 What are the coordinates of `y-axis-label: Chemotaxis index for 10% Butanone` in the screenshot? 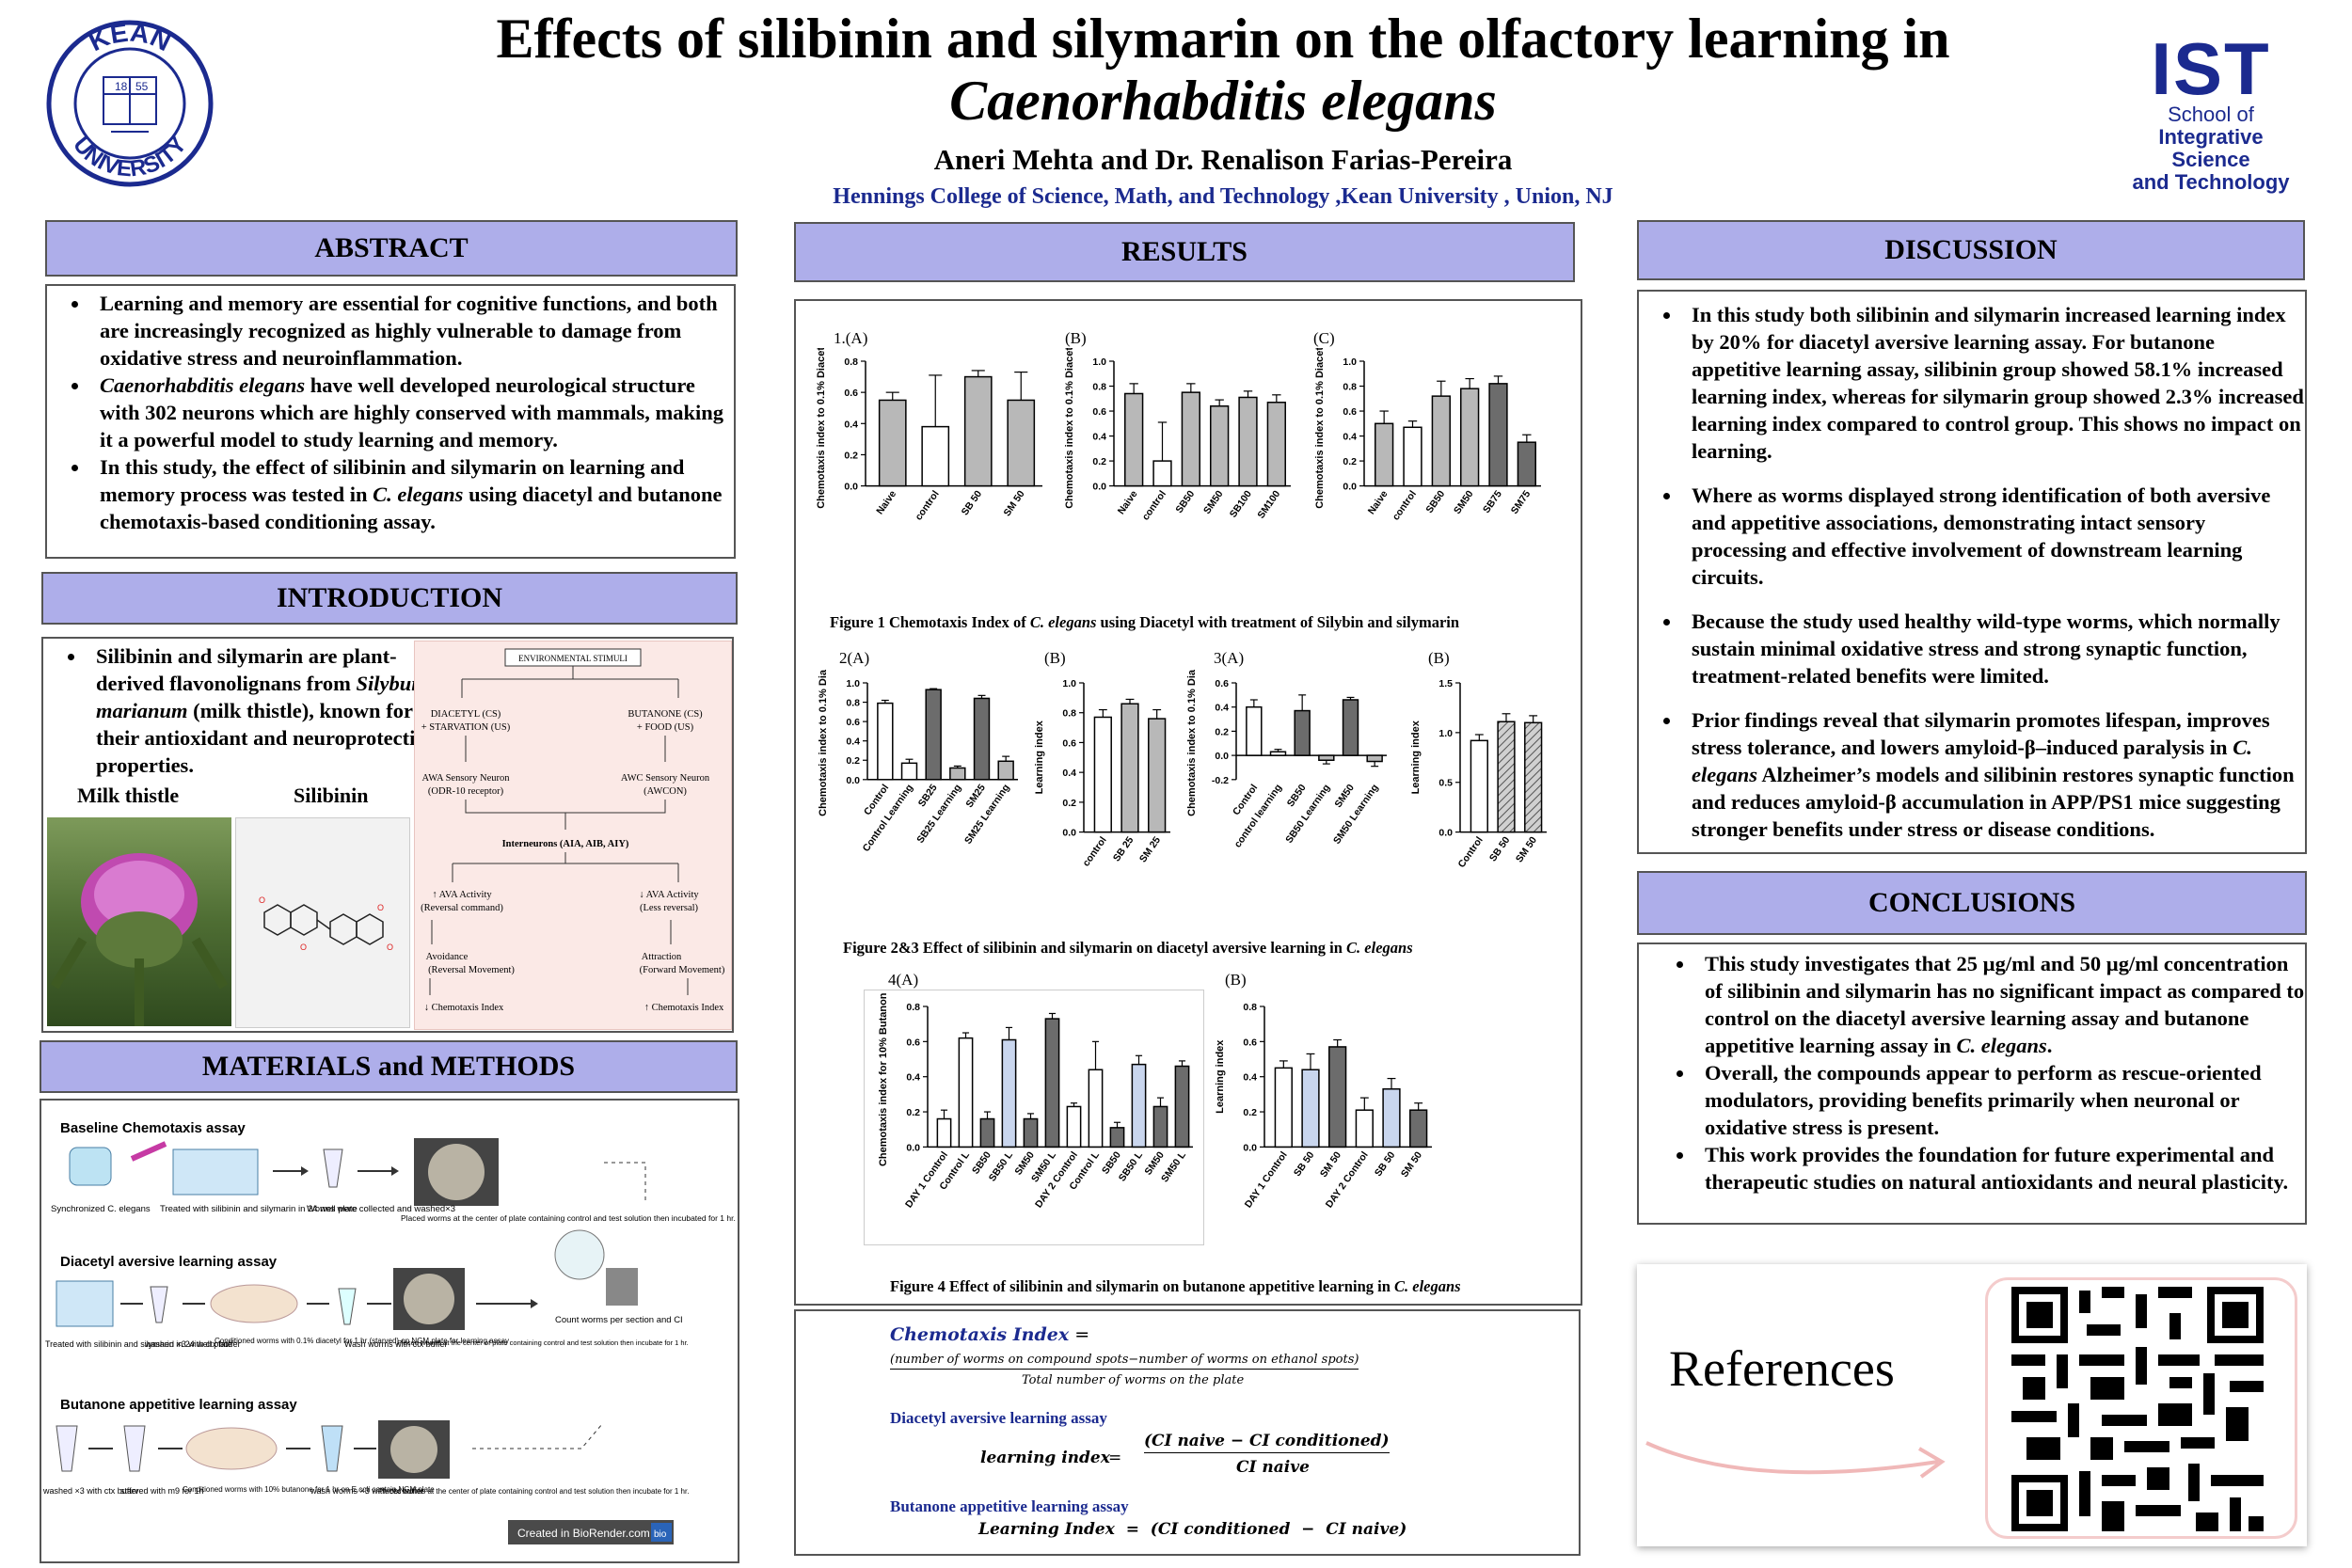 It's located at (883, 1080).